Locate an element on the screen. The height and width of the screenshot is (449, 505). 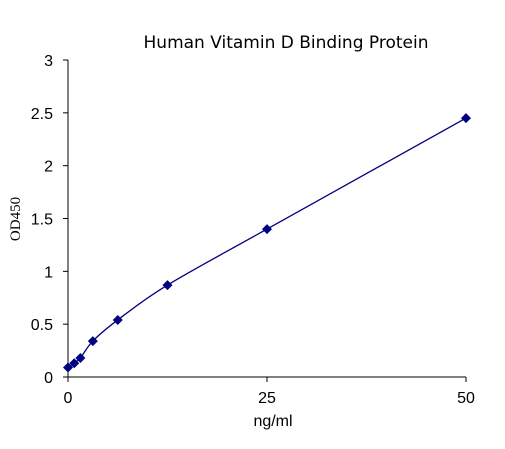
y-tick-label: 2 is located at coordinates (48, 167).